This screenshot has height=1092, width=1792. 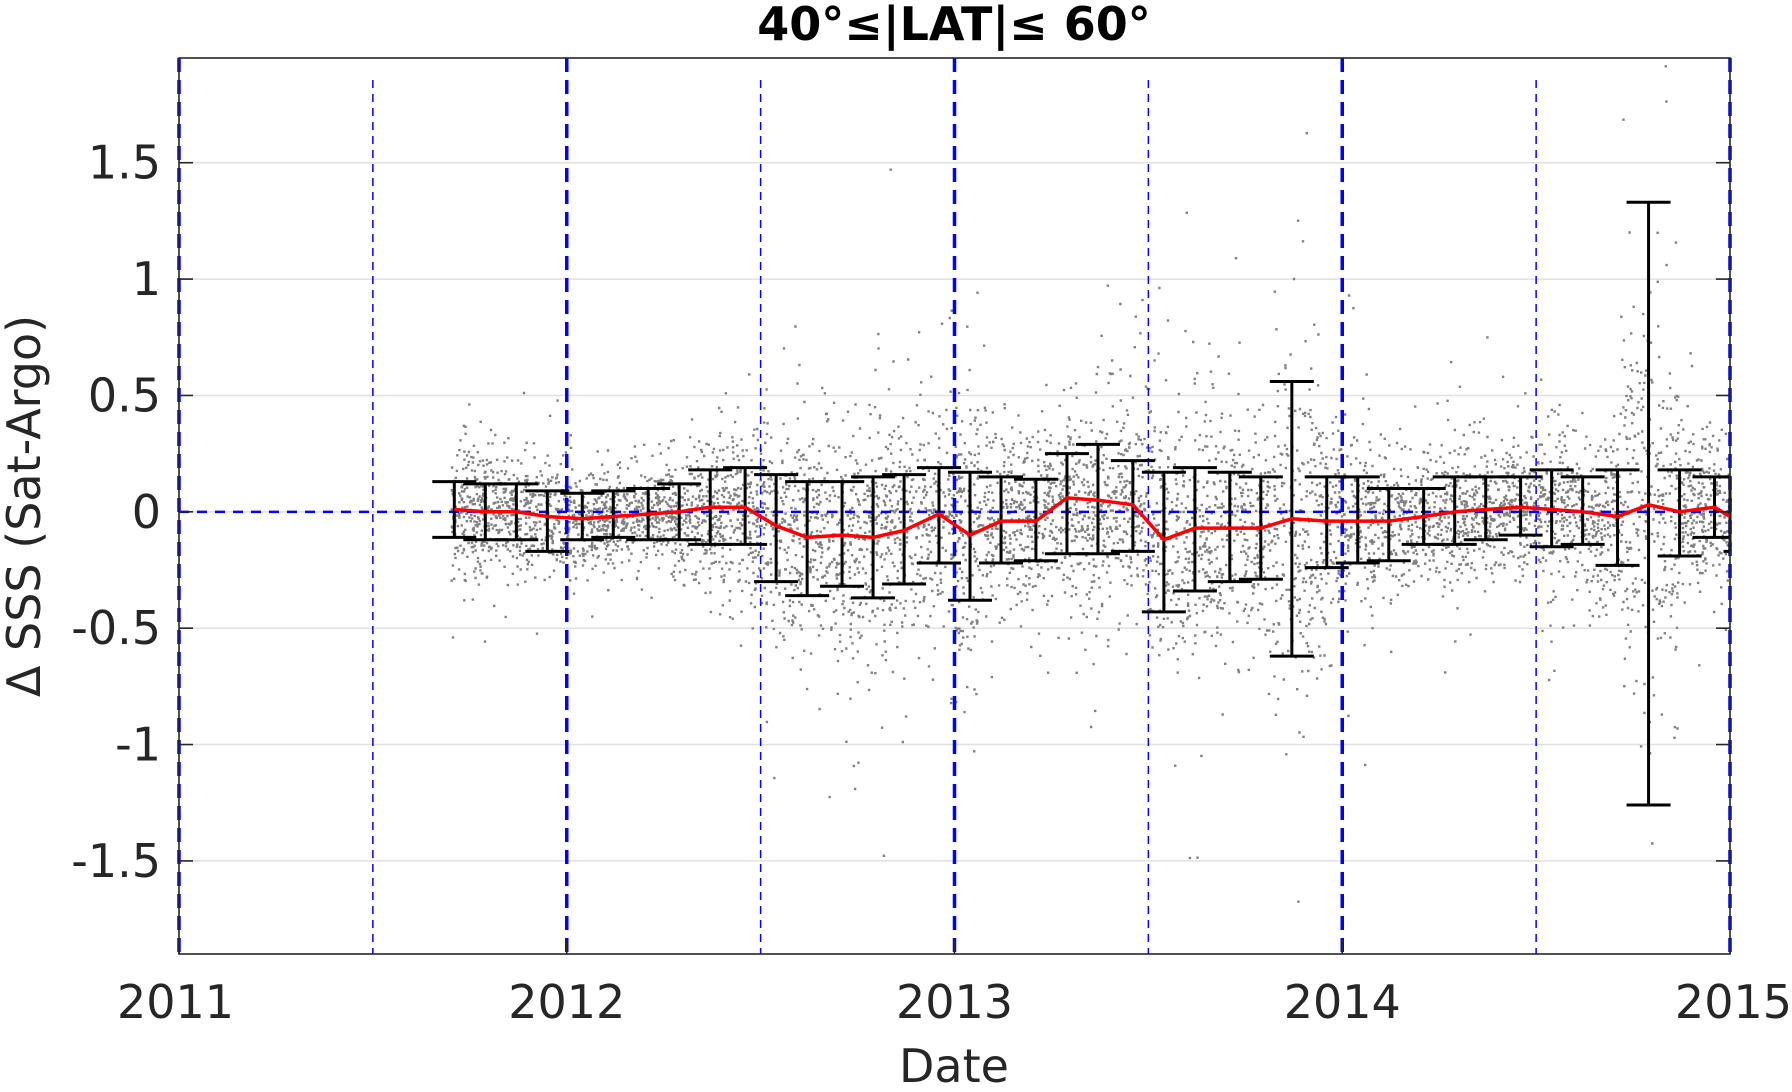 I want to click on x-tick-label: 2012, so click(x=566, y=1002).